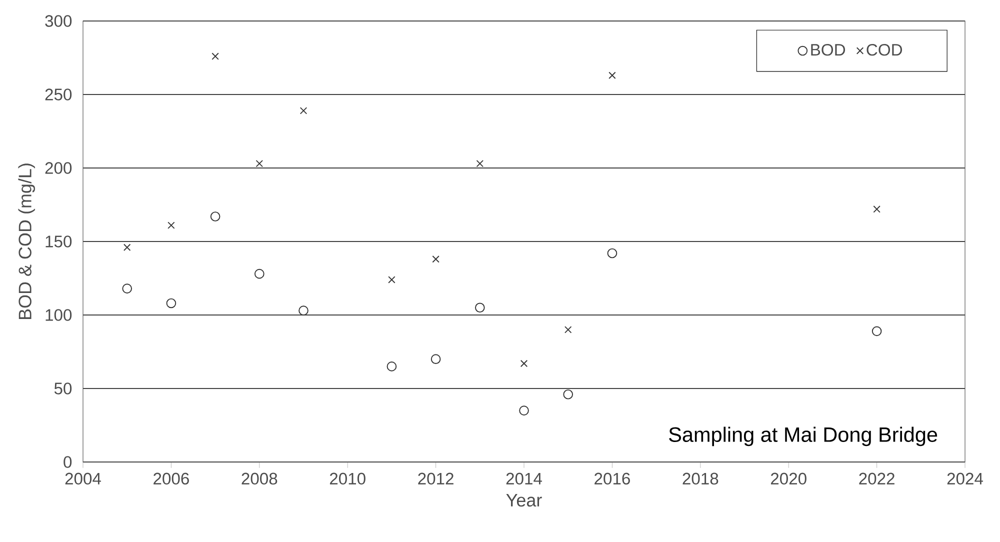 This screenshot has height=542, width=1000. I want to click on x-tick-label: 2008, so click(260, 478).